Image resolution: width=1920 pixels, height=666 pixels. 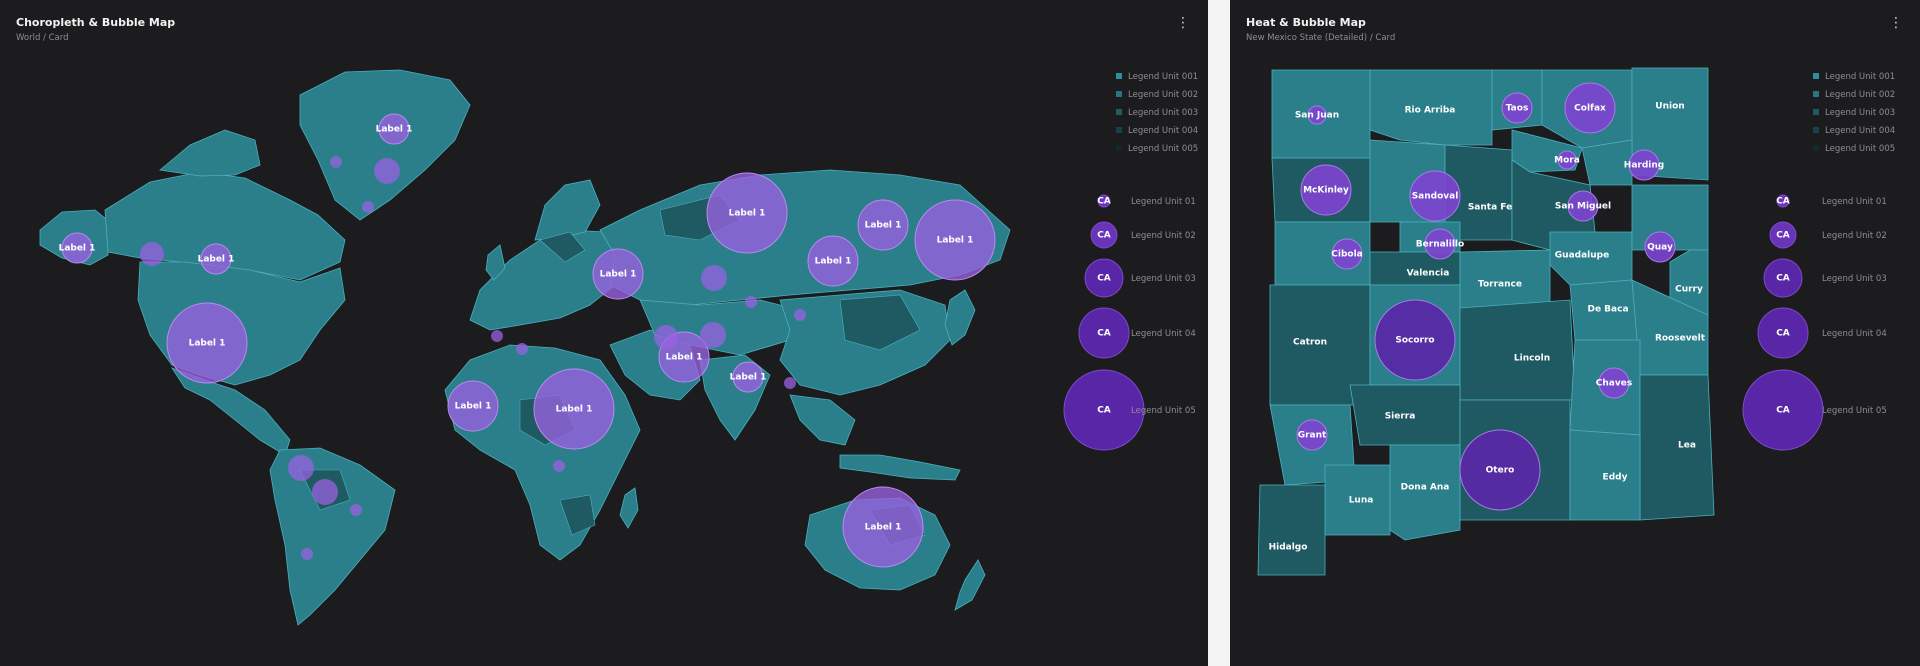 What do you see at coordinates (822, 420) in the screenshot?
I see `land-southeast-asia` at bounding box center [822, 420].